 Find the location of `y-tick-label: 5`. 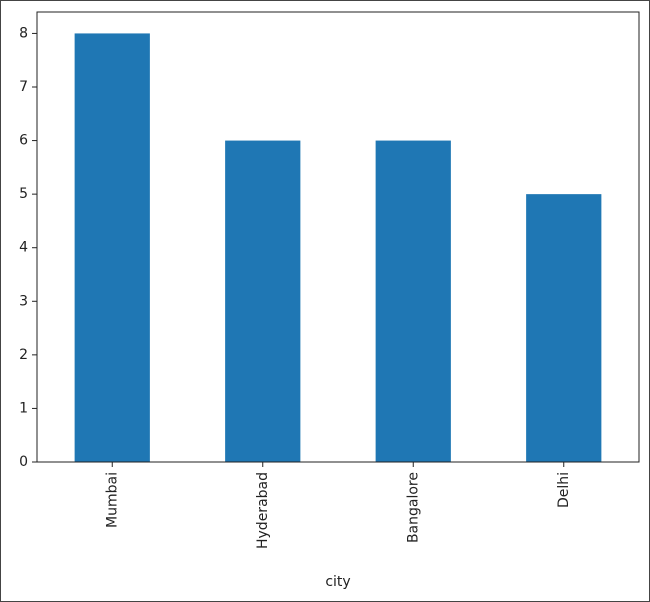

y-tick-label: 5 is located at coordinates (23, 194).